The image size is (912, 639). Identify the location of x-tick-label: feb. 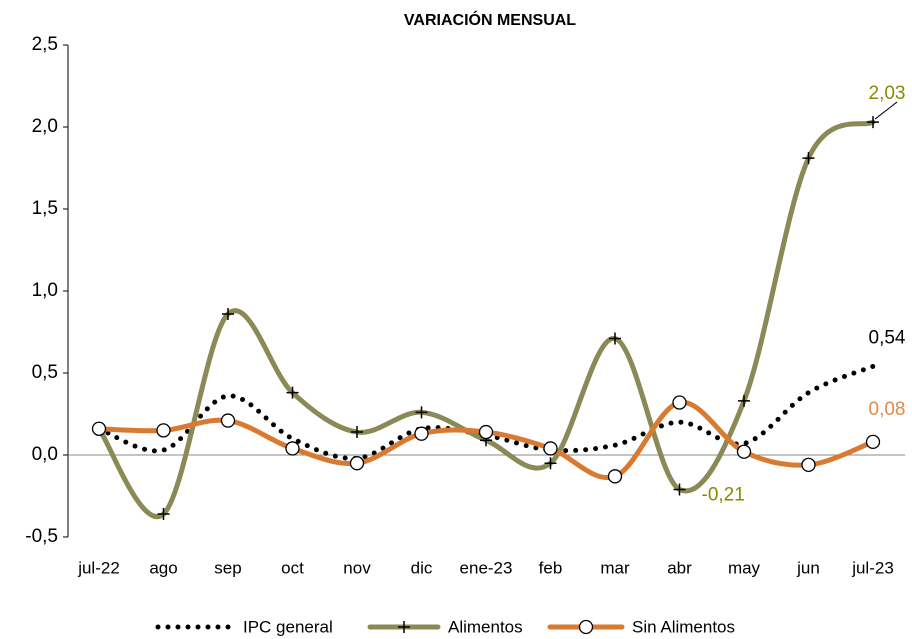
(551, 567).